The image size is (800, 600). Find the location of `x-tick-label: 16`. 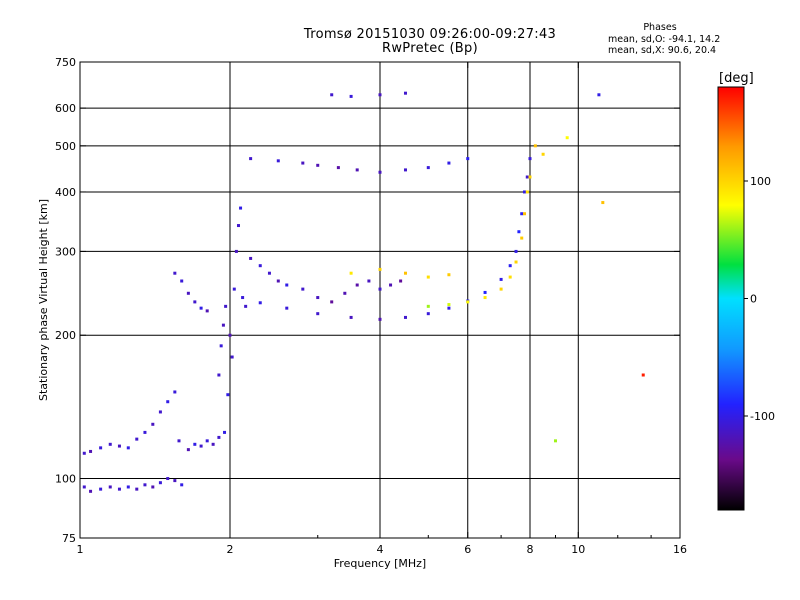

x-tick-label: 16 is located at coordinates (680, 549).